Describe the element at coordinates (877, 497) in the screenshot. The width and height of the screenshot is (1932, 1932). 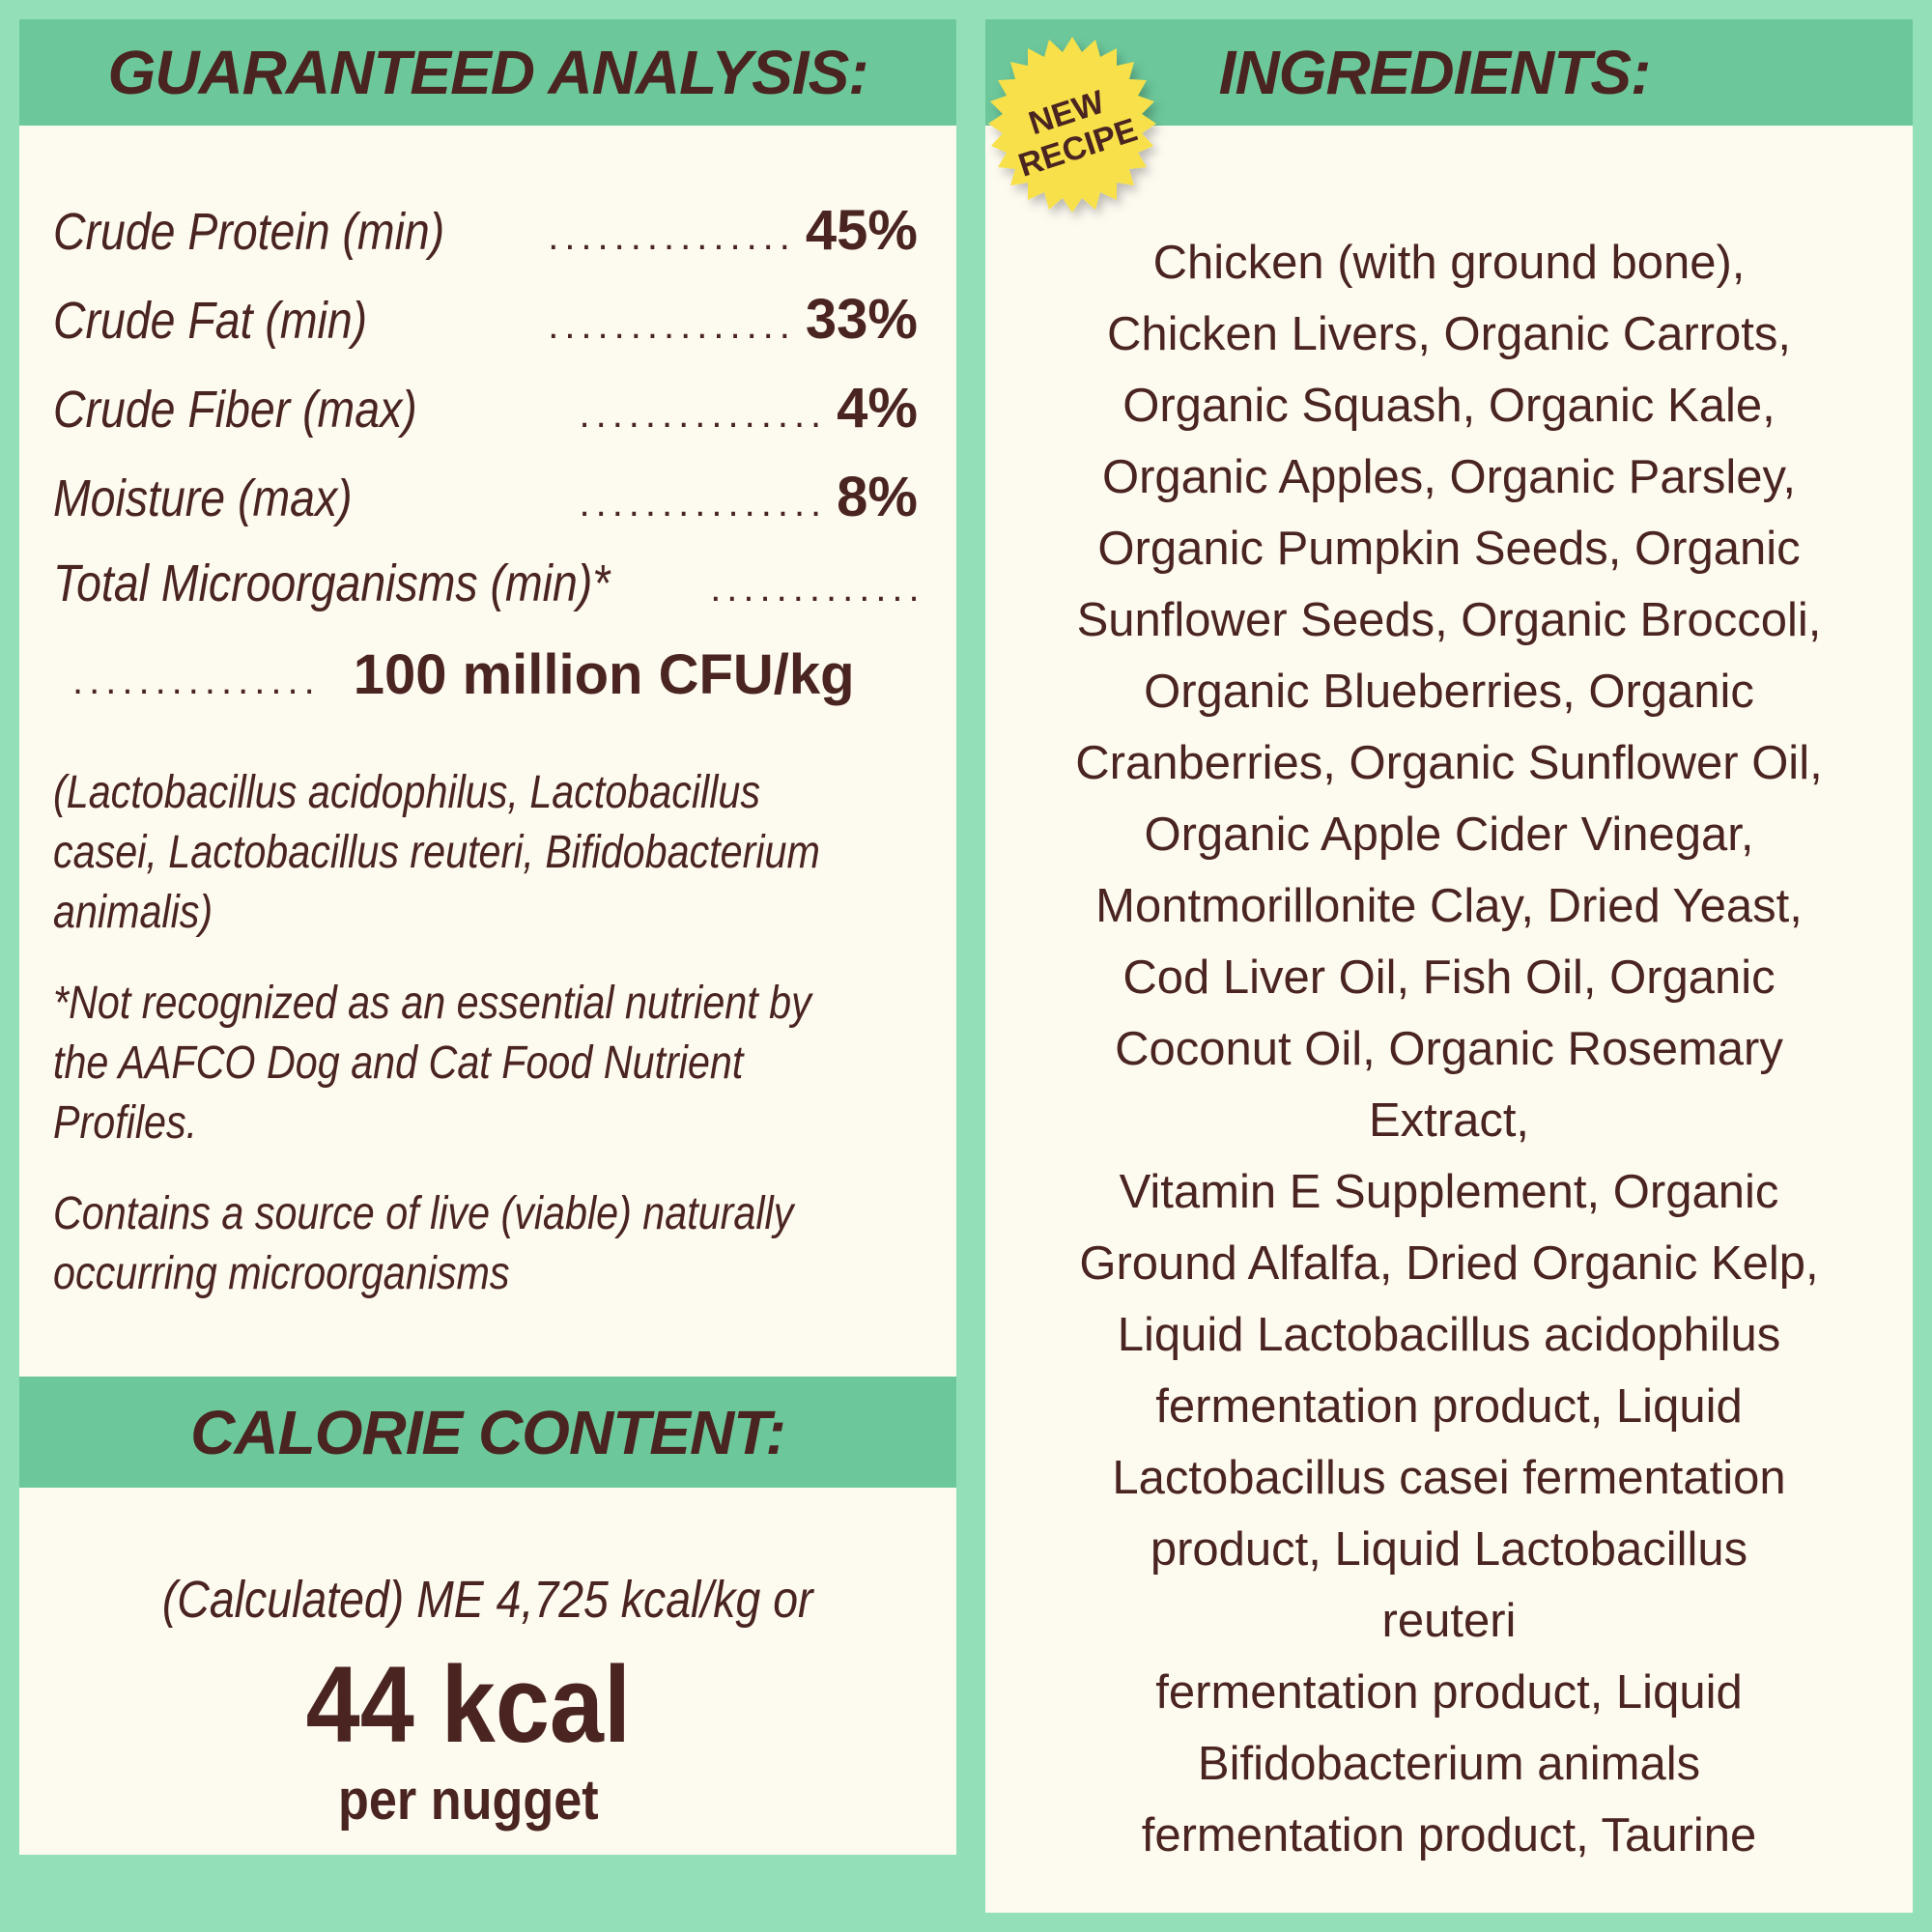
I see `analysis-value: 8%` at that location.